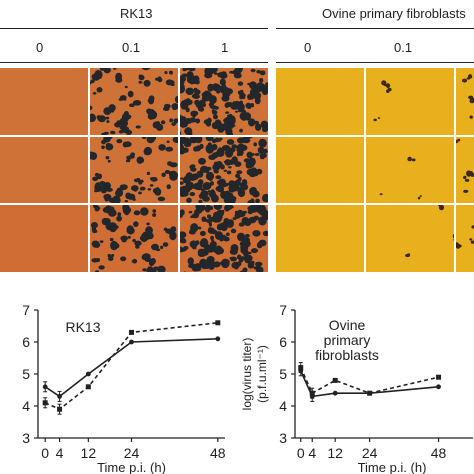 Image resolution: width=474 pixels, height=474 pixels. I want to click on col-label-ovine-0.1: 0.1, so click(403, 47).